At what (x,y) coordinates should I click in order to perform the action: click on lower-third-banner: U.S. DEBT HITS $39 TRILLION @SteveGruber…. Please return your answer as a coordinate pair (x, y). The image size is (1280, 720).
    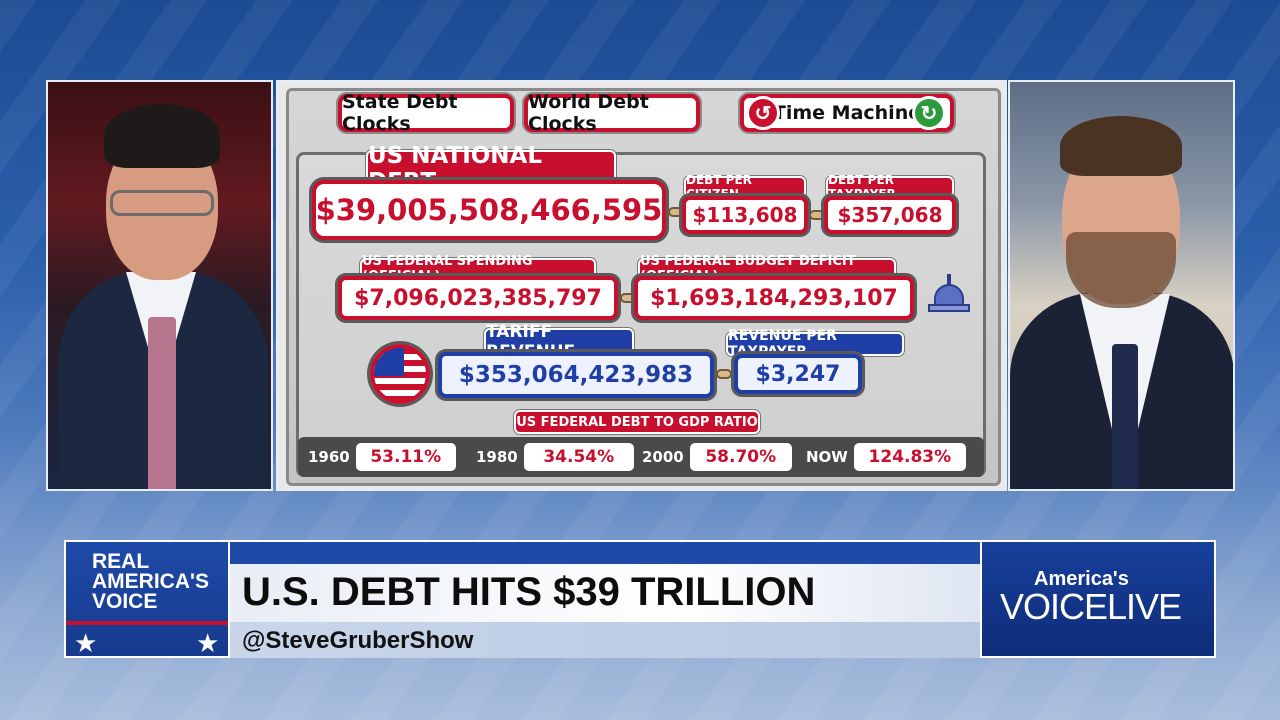
    Looking at the image, I should click on (605, 599).